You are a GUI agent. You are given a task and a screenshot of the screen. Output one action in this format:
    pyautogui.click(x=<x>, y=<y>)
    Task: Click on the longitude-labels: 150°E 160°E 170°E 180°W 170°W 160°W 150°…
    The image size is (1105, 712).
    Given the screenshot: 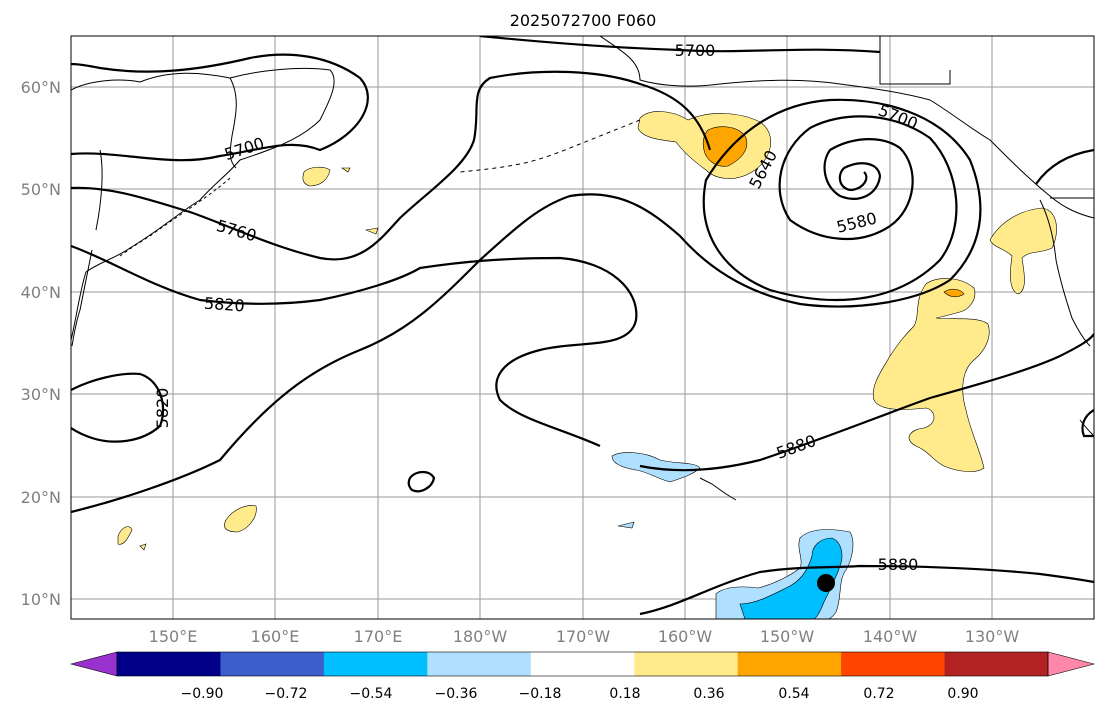 What is the action you would take?
    pyautogui.click(x=584, y=636)
    